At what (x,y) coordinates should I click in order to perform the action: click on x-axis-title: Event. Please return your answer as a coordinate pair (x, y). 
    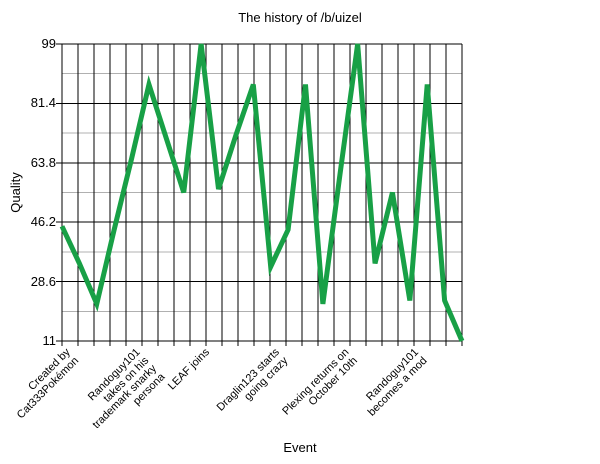
    Looking at the image, I should click on (300, 447).